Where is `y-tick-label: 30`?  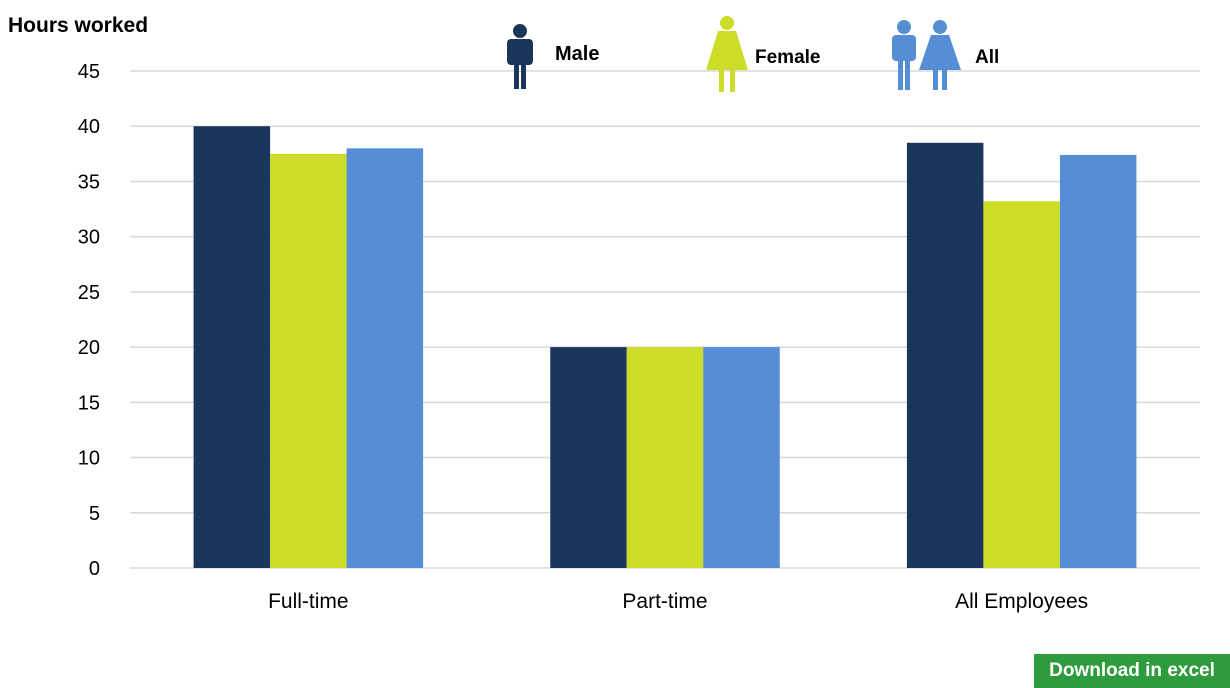
y-tick-label: 30 is located at coordinates (89, 238).